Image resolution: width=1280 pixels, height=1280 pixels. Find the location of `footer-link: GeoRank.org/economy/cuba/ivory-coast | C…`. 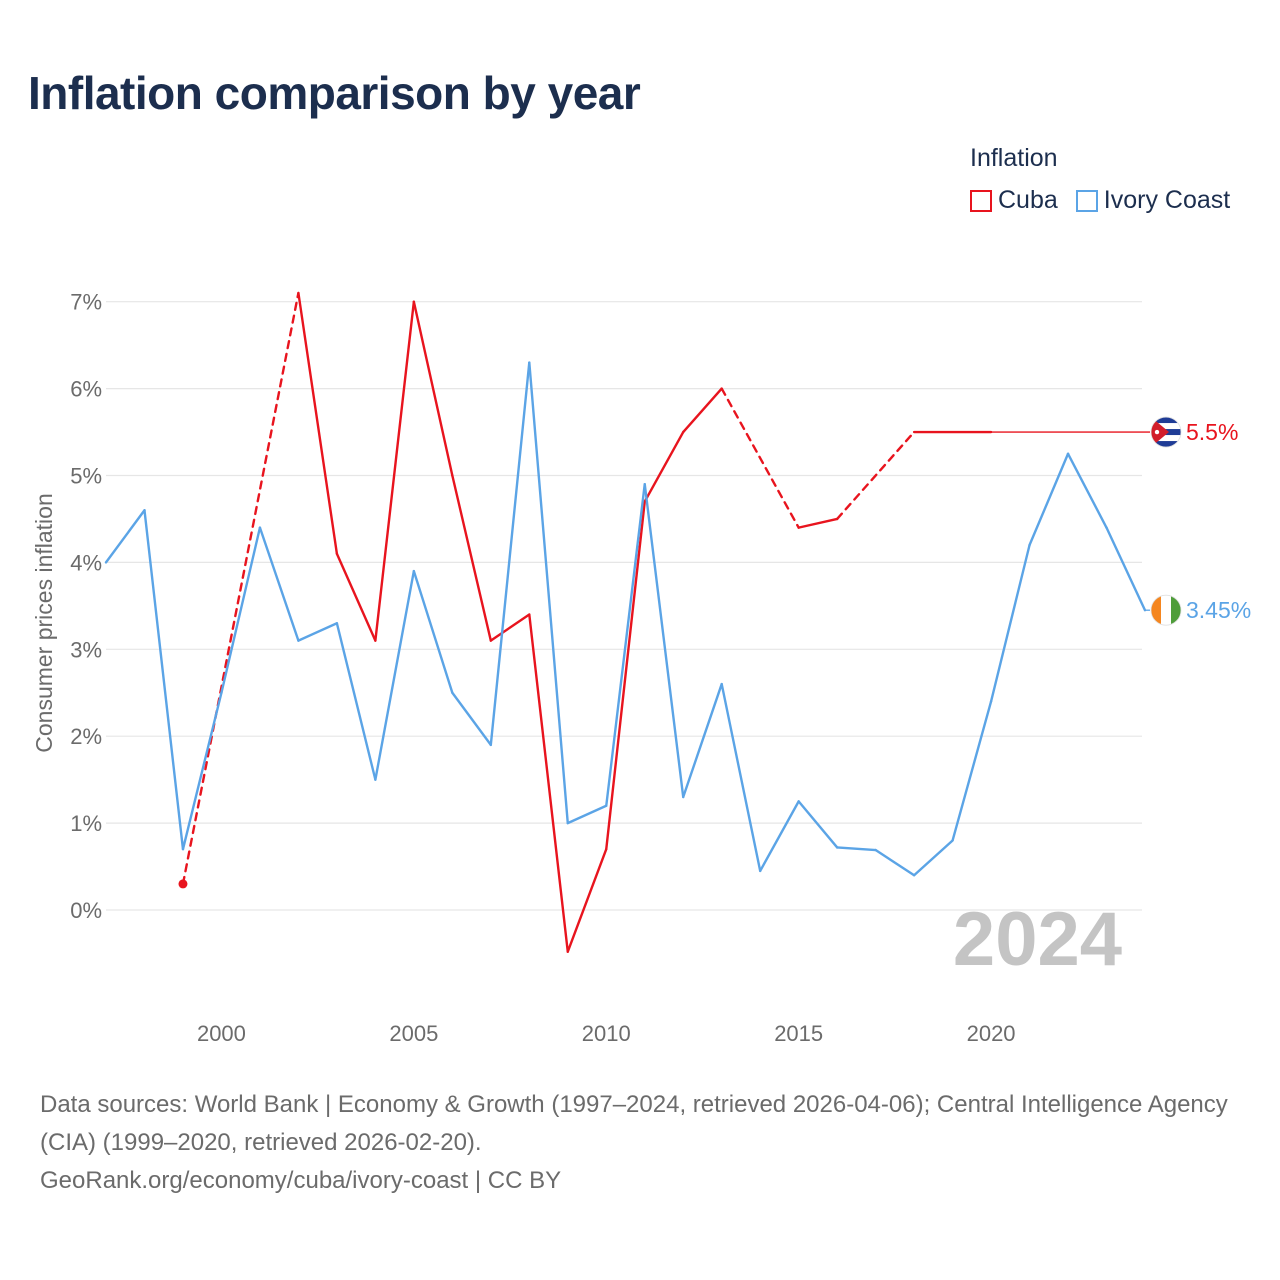

footer-link: GeoRank.org/economy/cuba/ivory-coast | C… is located at coordinates (301, 1180).